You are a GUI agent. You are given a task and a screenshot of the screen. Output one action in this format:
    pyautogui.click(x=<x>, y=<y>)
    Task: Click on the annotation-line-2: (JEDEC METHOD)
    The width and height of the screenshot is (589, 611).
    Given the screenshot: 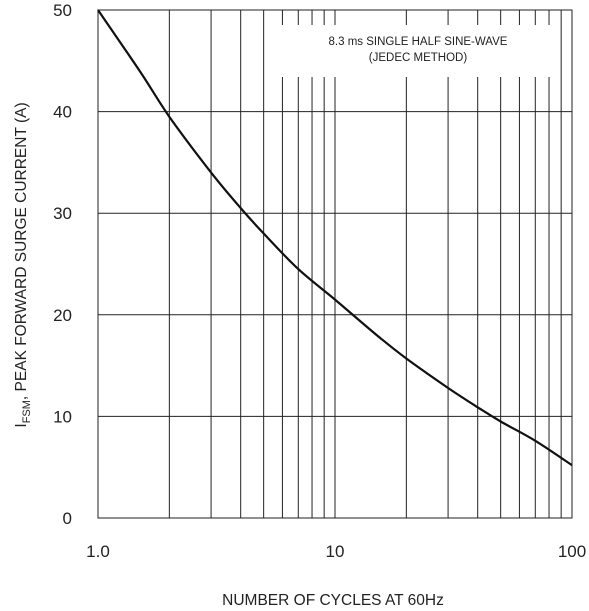 What is the action you would take?
    pyautogui.click(x=418, y=58)
    